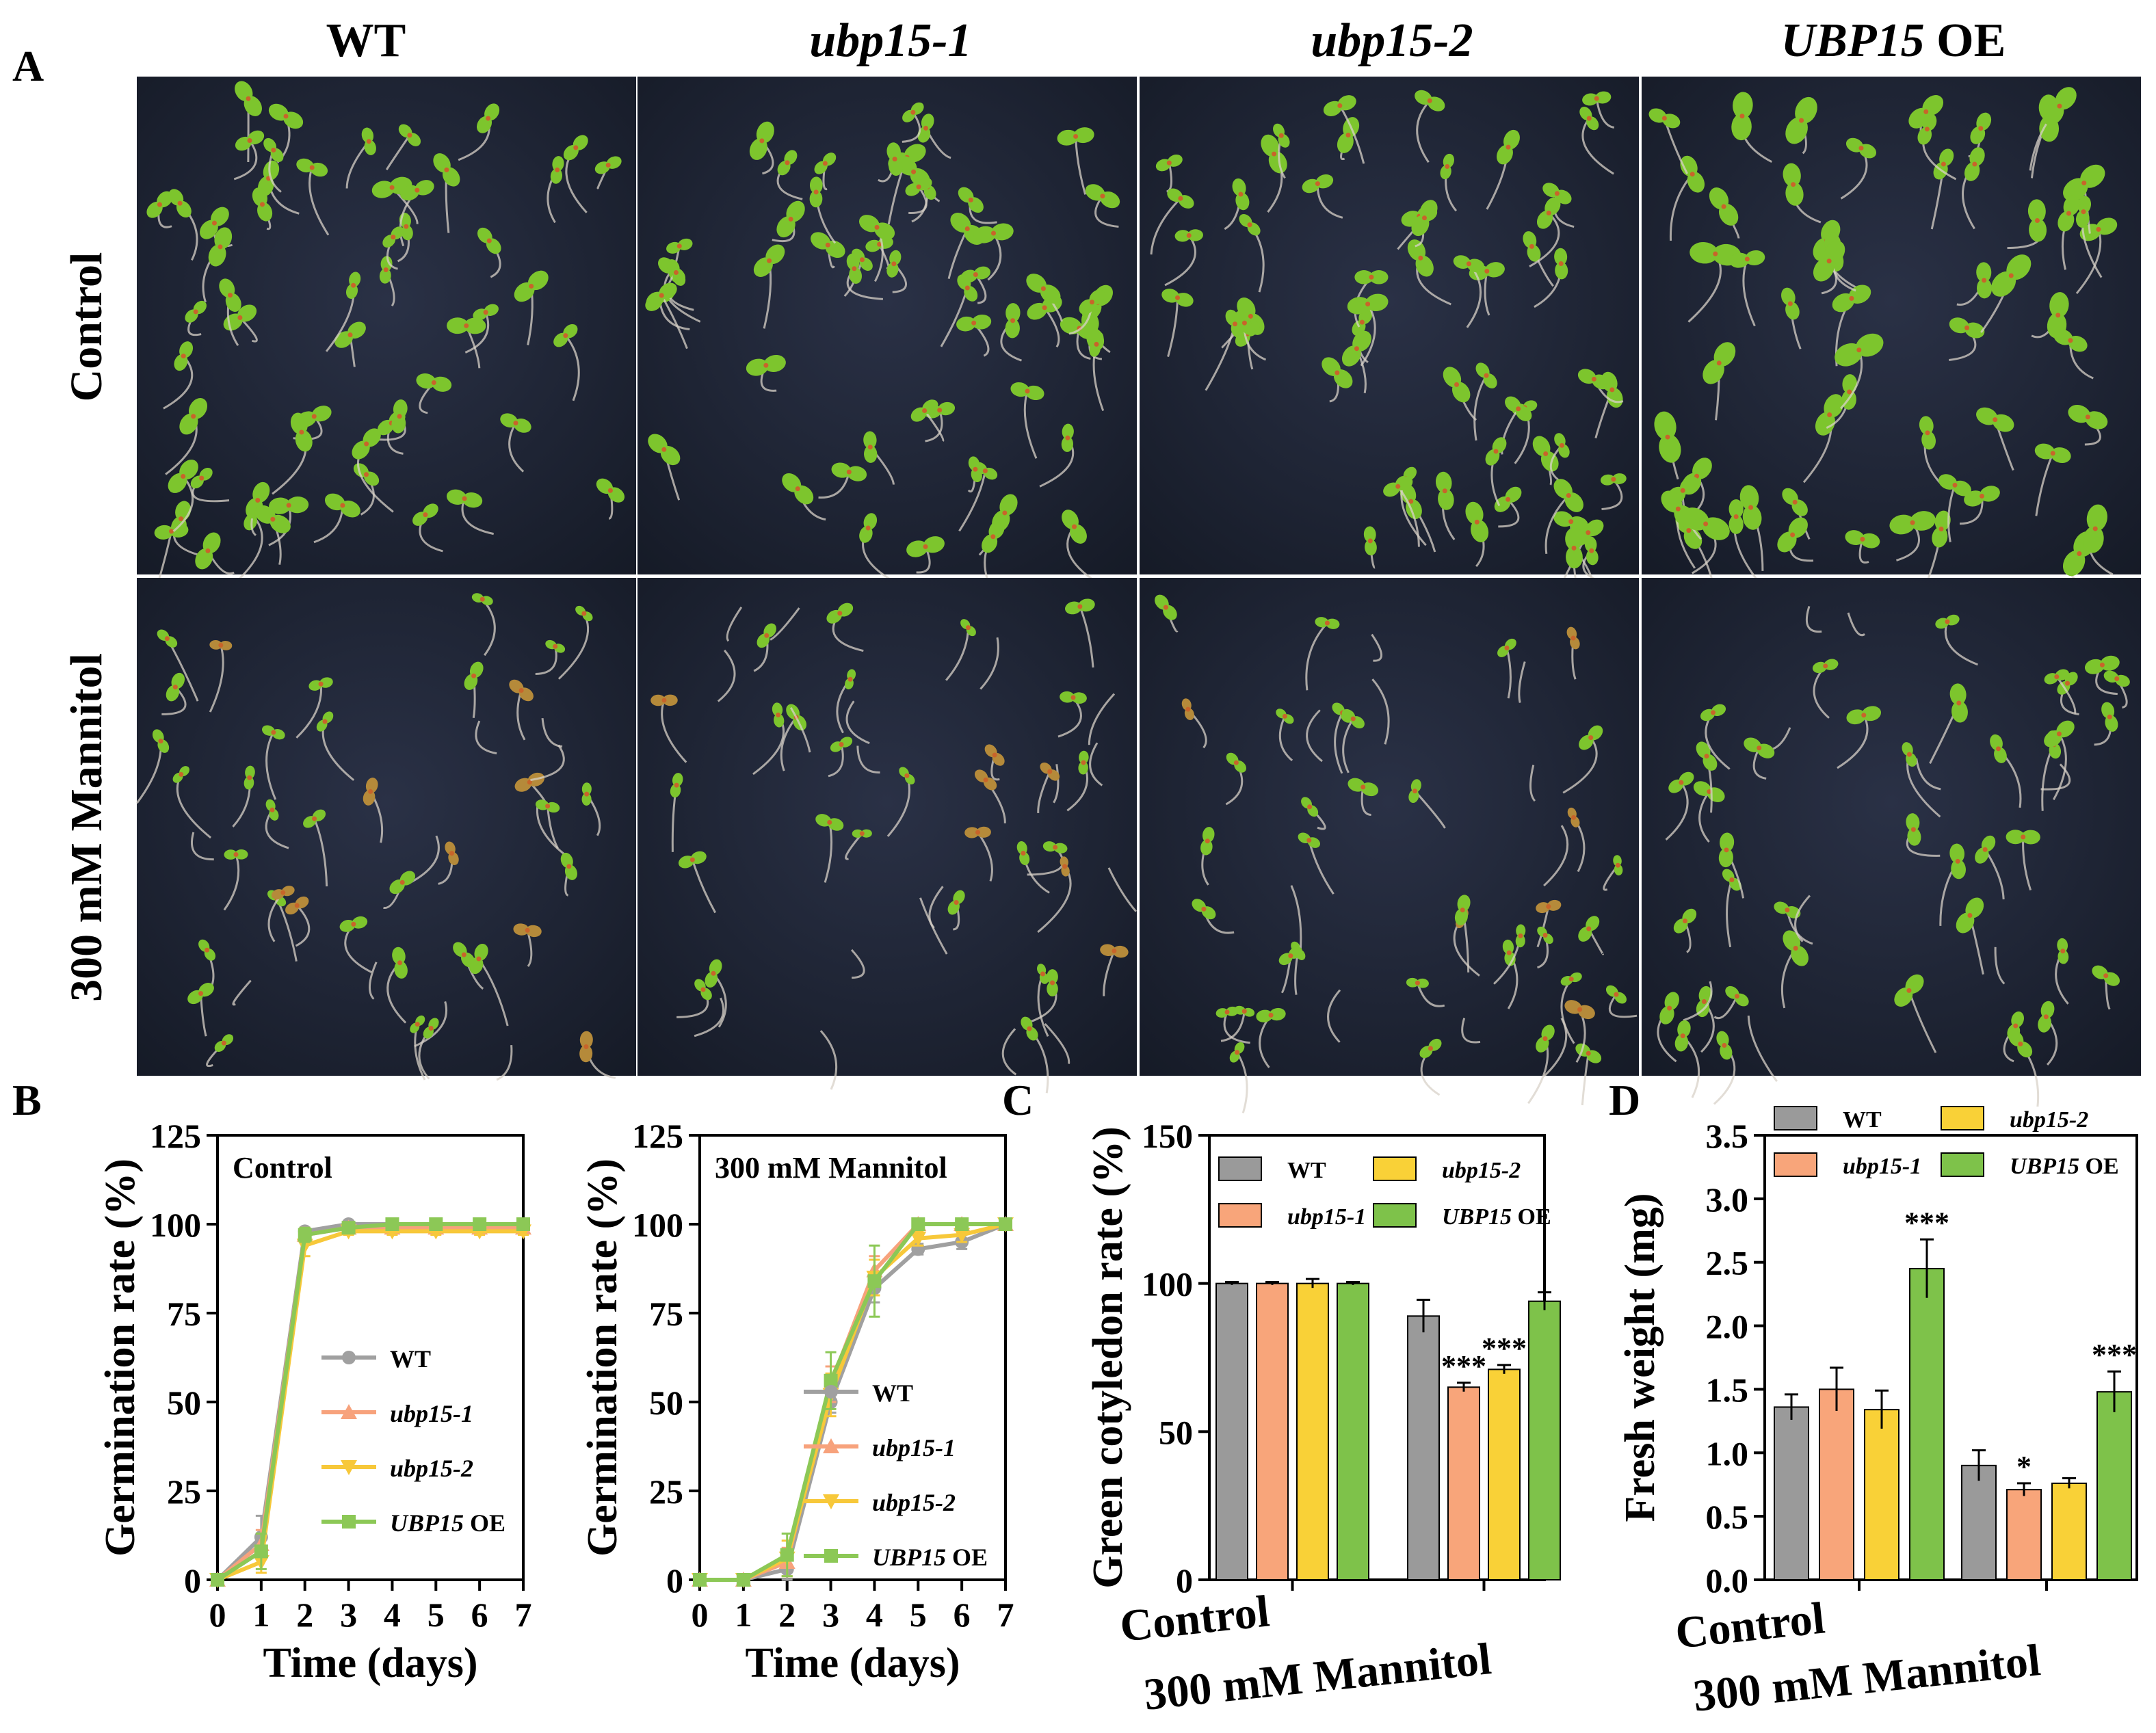  I want to click on significance-mark: *, so click(2024, 1467).